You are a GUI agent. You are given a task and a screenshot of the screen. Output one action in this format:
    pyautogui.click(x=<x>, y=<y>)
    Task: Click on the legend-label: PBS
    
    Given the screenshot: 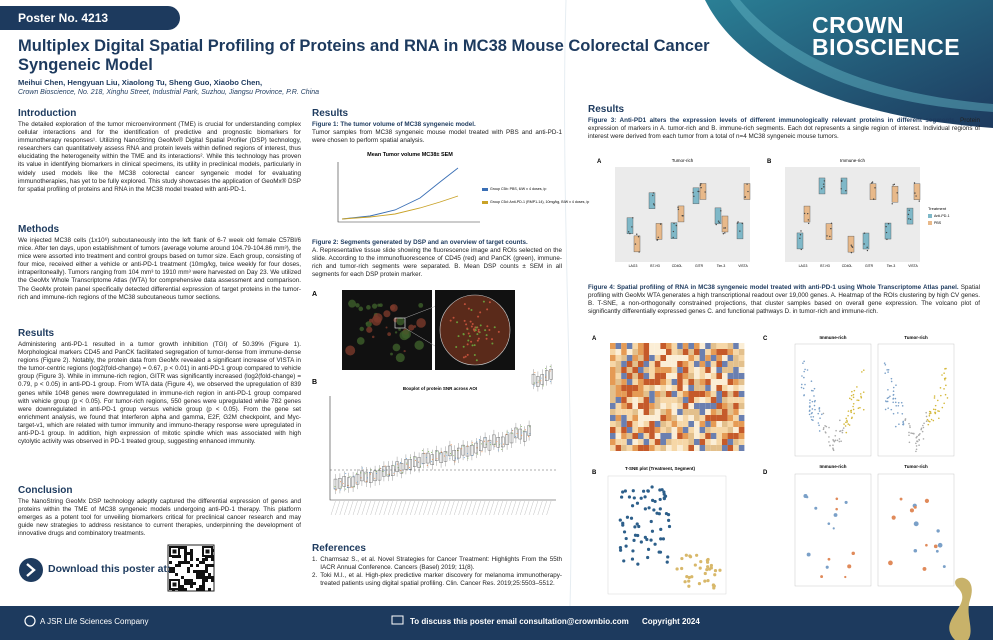 What is the action you would take?
    pyautogui.click(x=938, y=223)
    